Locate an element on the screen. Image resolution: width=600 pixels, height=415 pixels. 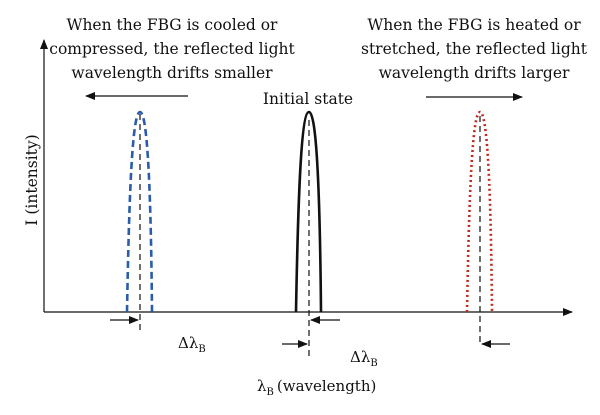
left-note-line-1: When the FBG is cooled or is located at coordinates (173, 25).